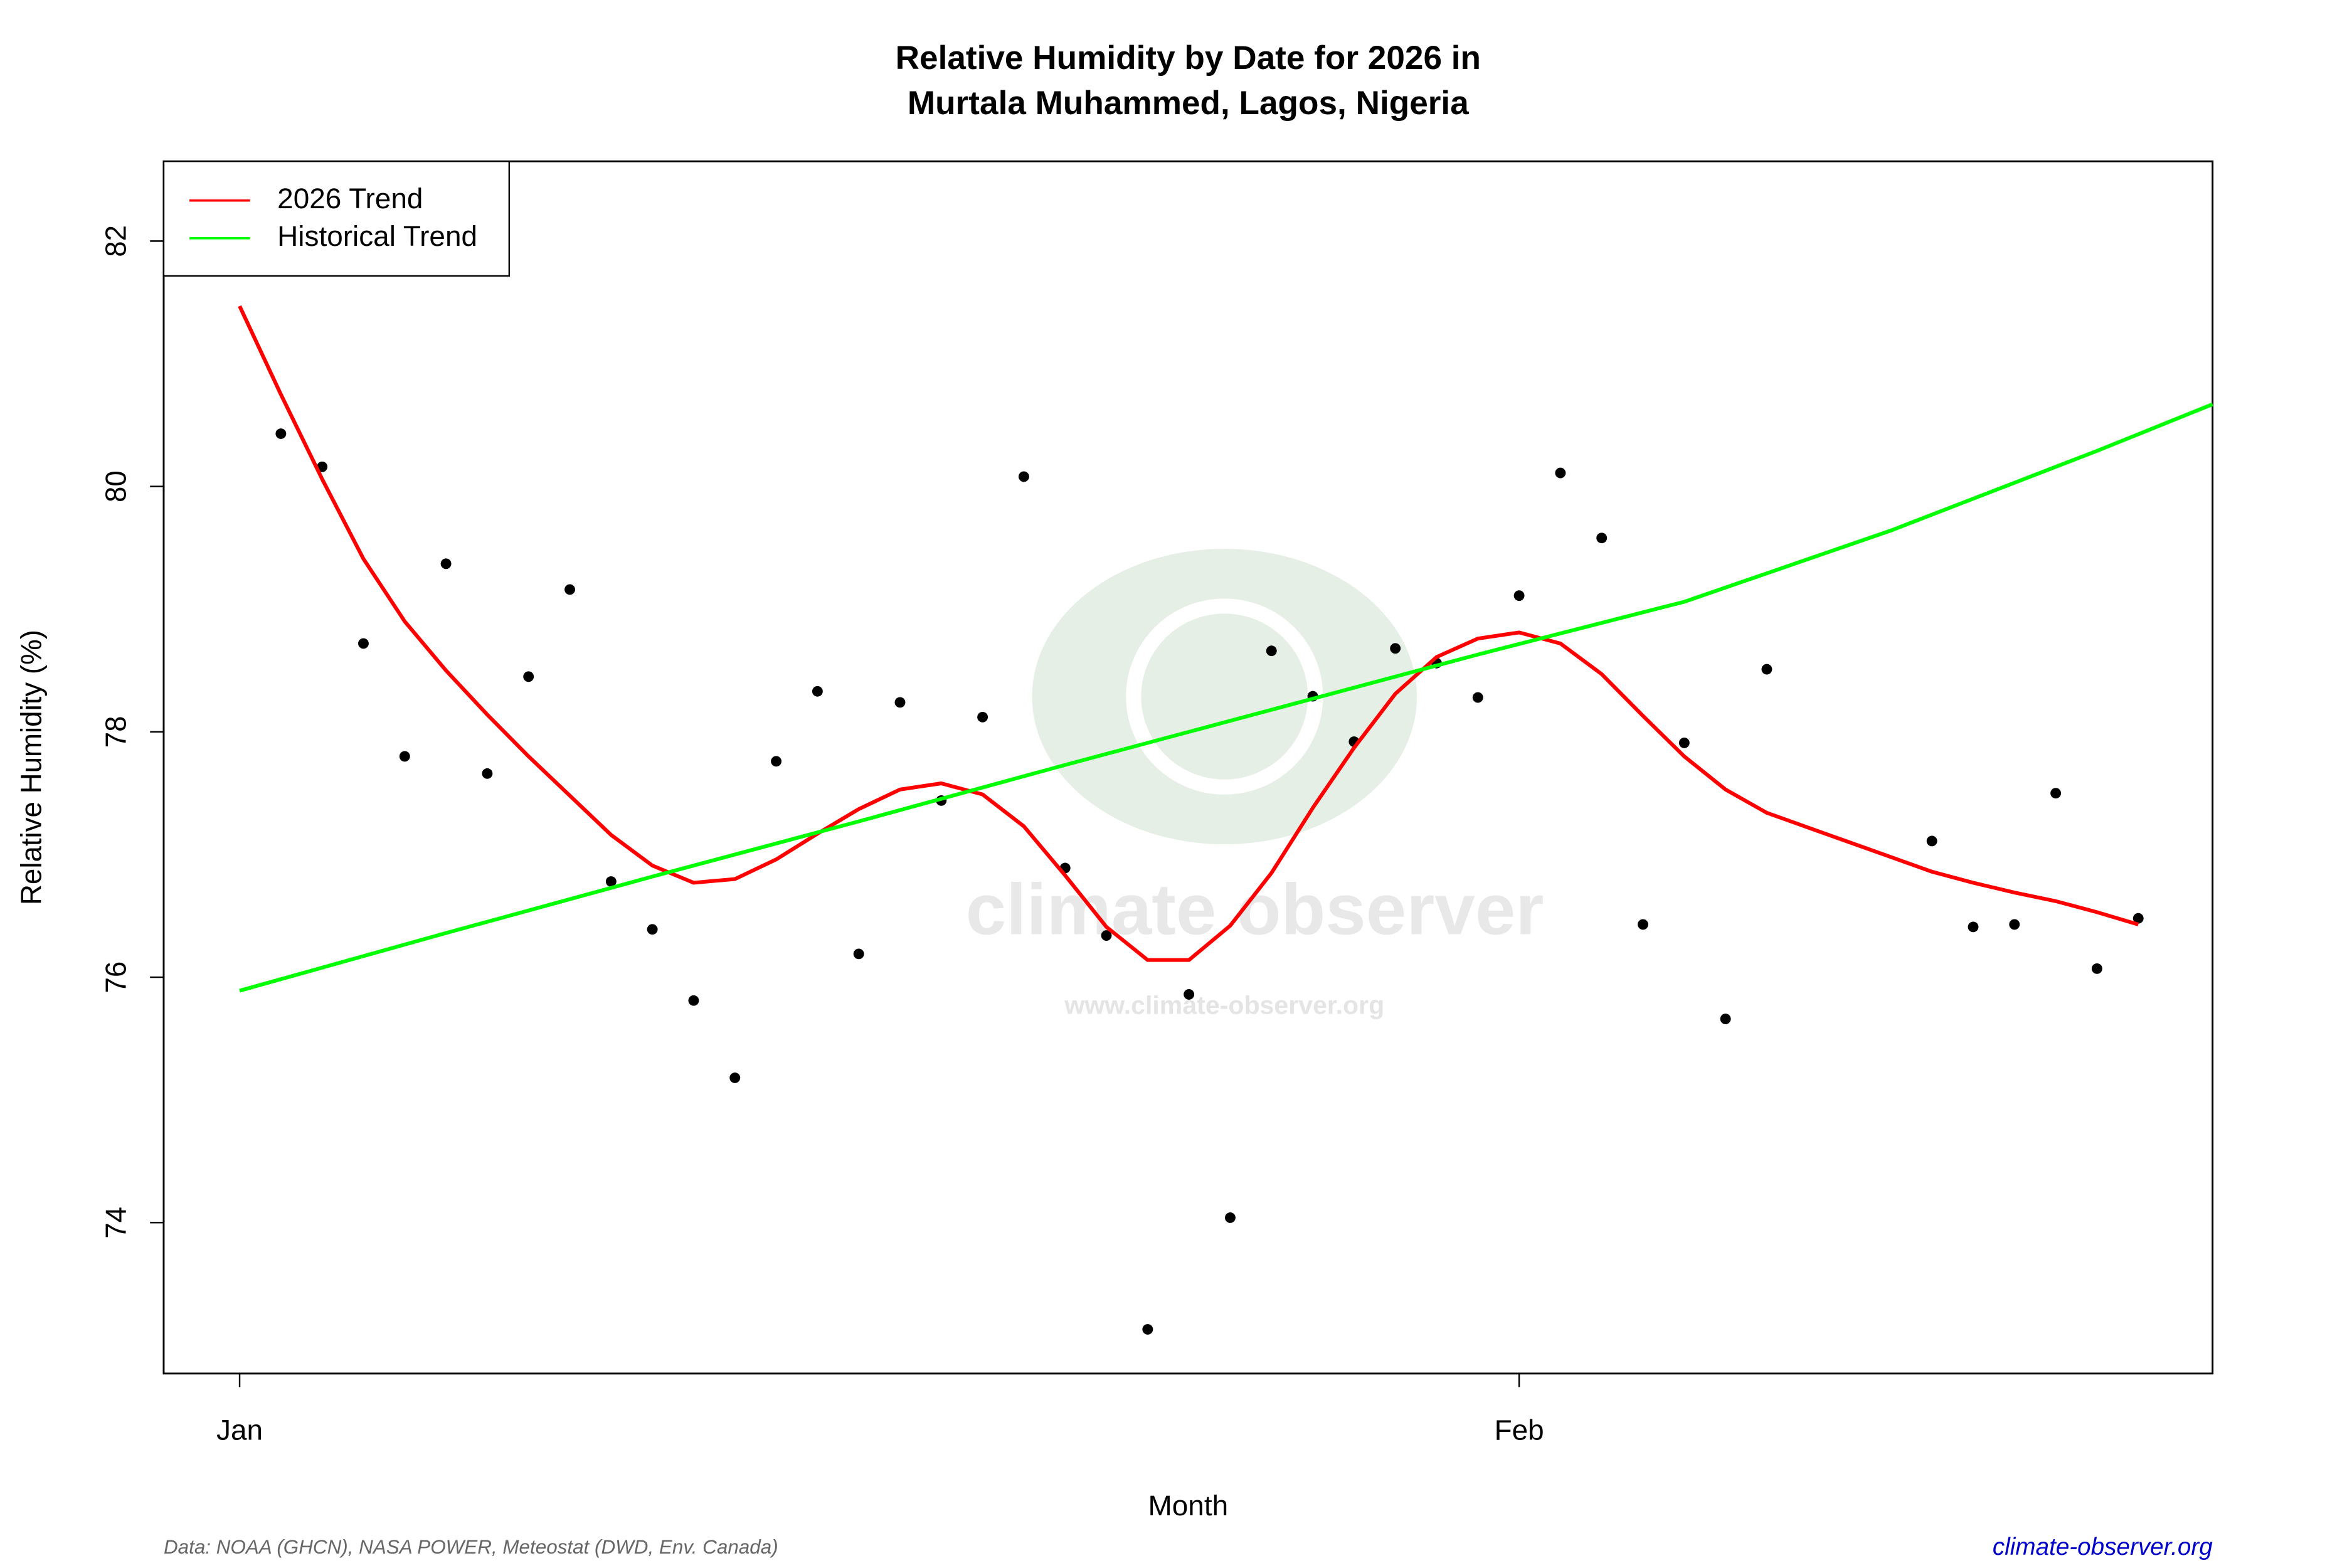  What do you see at coordinates (350, 199) in the screenshot?
I see `legend-label: 2026 Trend` at bounding box center [350, 199].